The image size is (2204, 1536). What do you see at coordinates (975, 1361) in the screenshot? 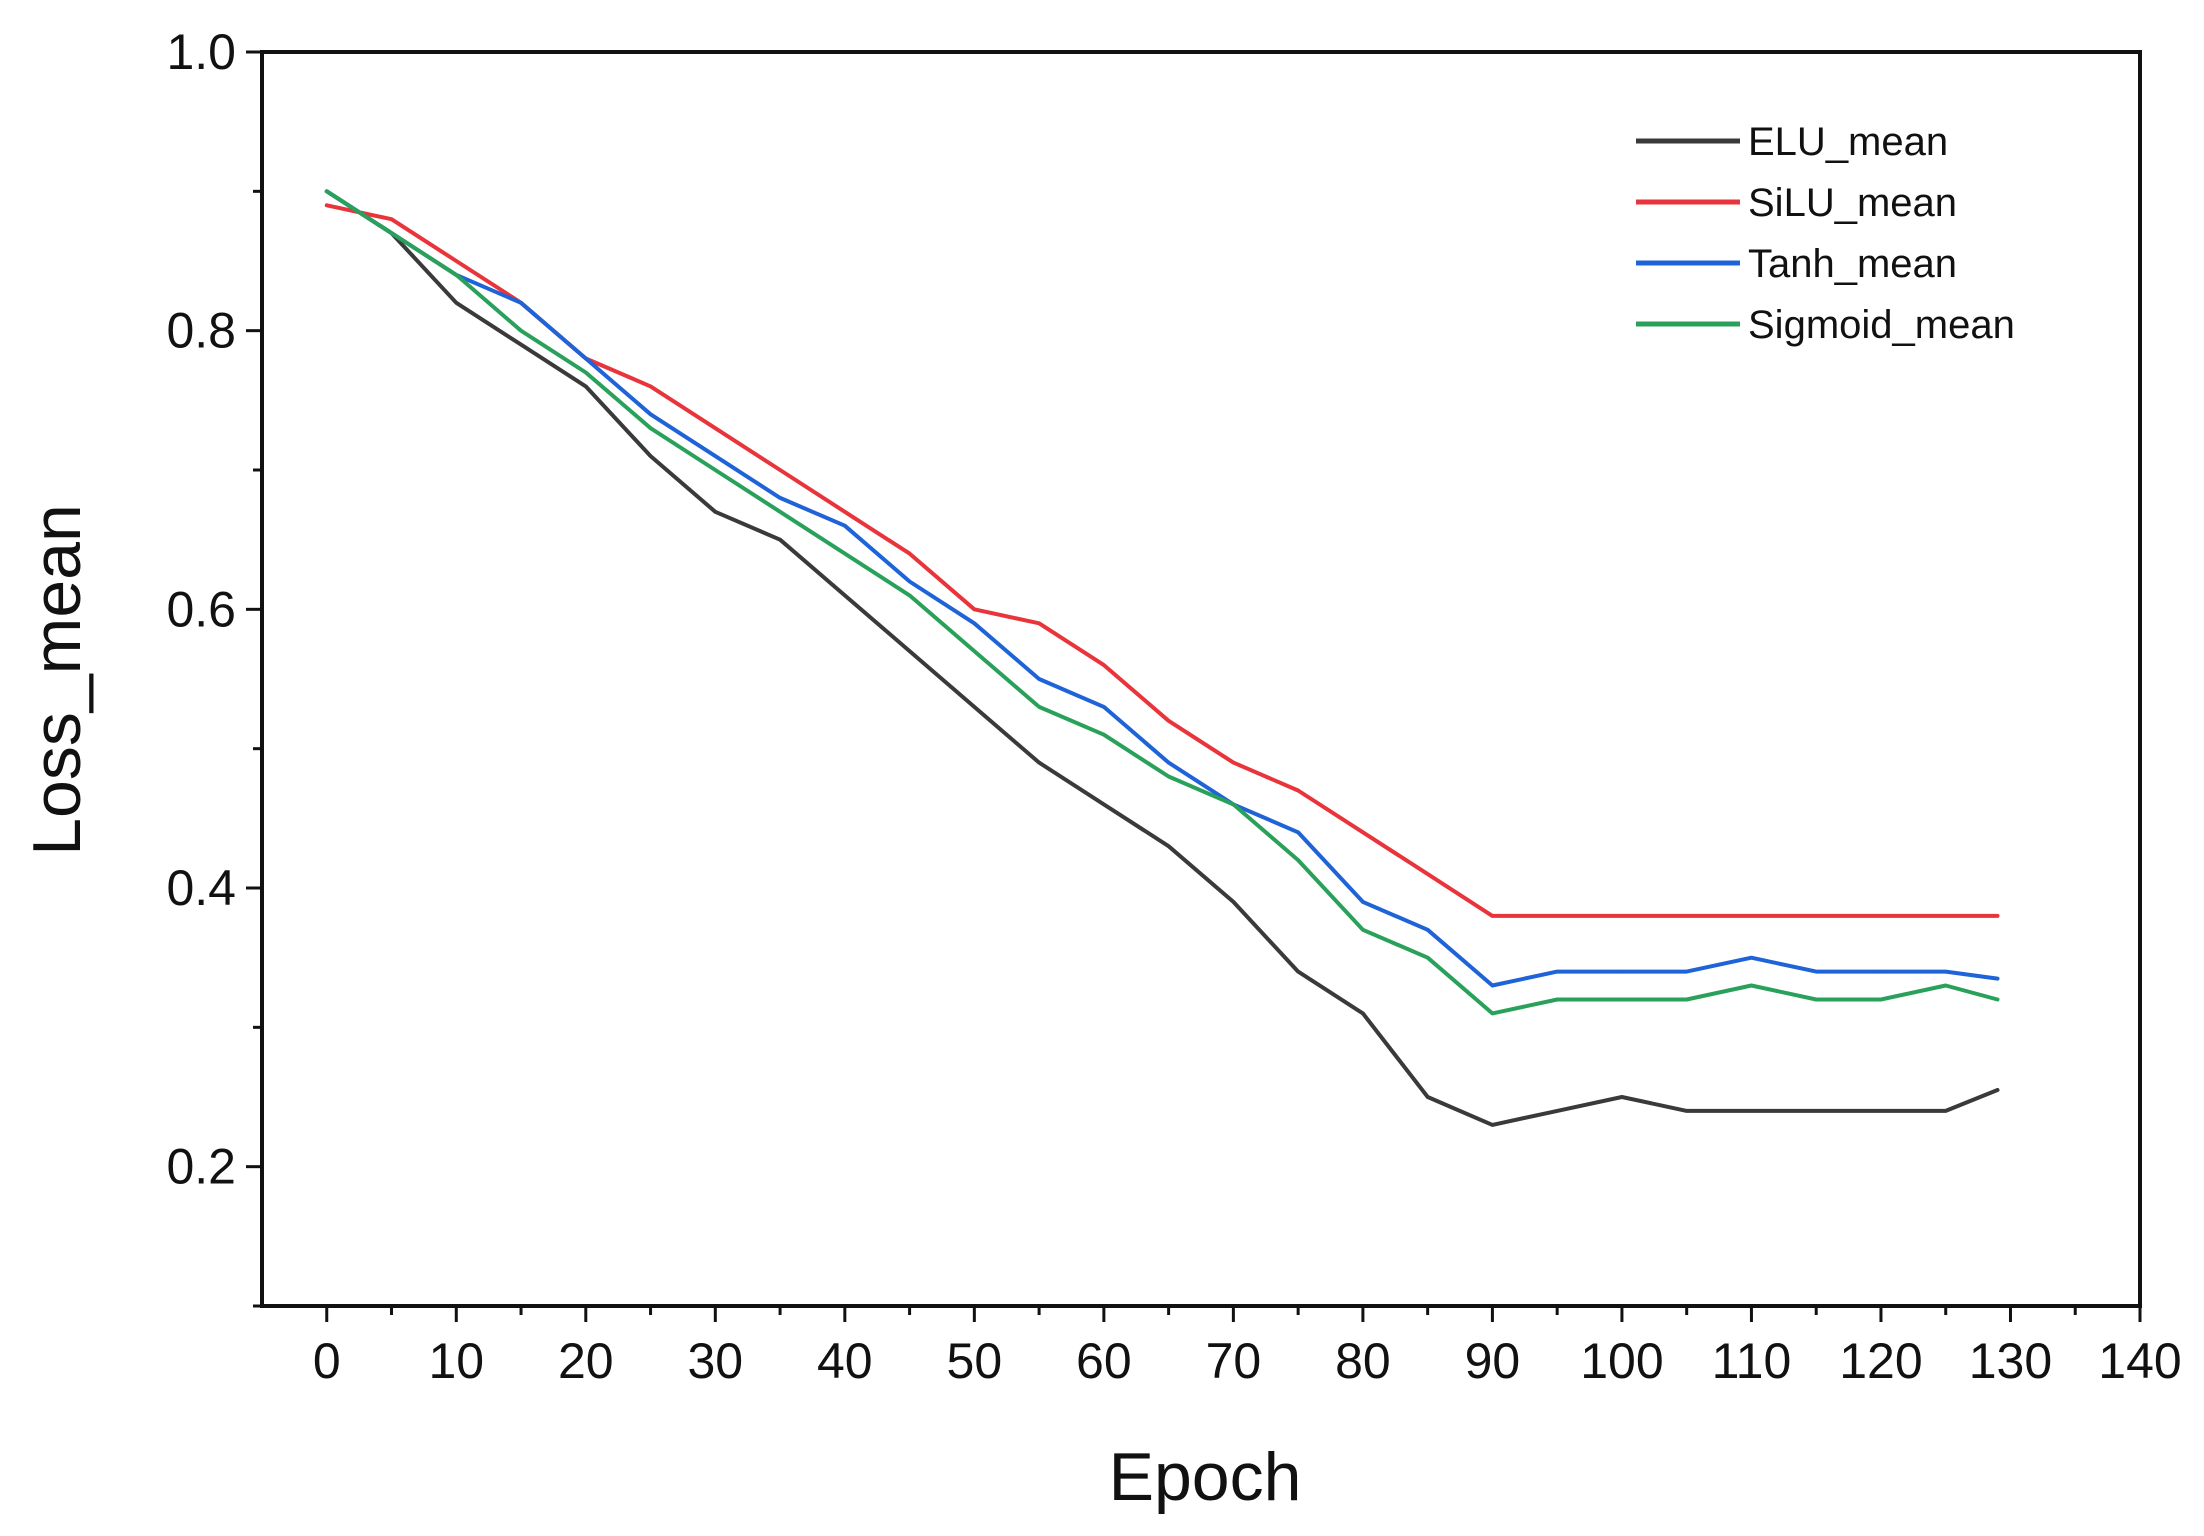
I see `x-tick-label: 50` at bounding box center [975, 1361].